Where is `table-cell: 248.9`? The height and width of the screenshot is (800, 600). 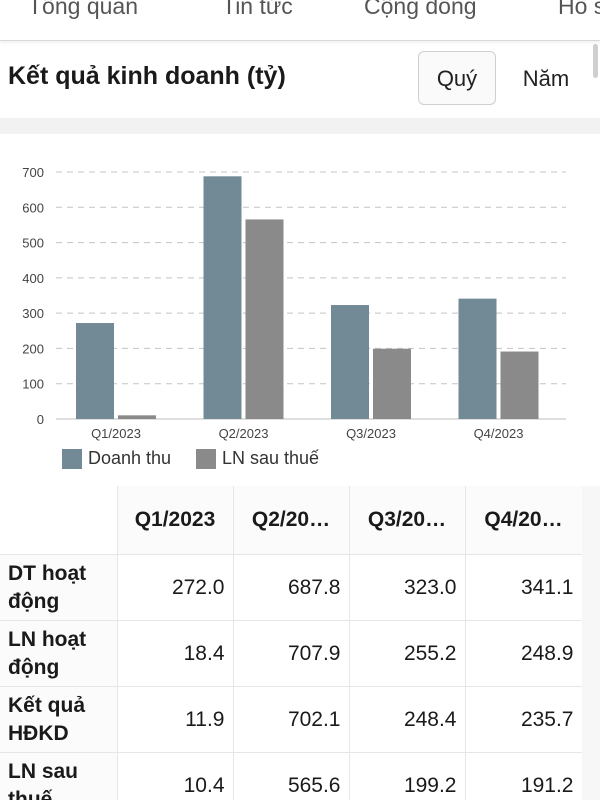
table-cell: 248.9 is located at coordinates (523, 653).